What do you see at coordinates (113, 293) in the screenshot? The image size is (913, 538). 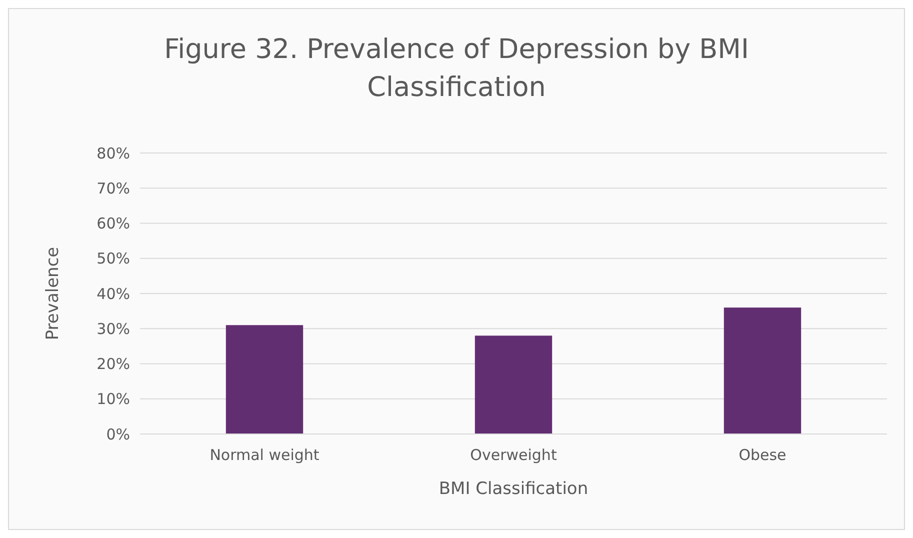 I see `y-tick-label: 40%` at bounding box center [113, 293].